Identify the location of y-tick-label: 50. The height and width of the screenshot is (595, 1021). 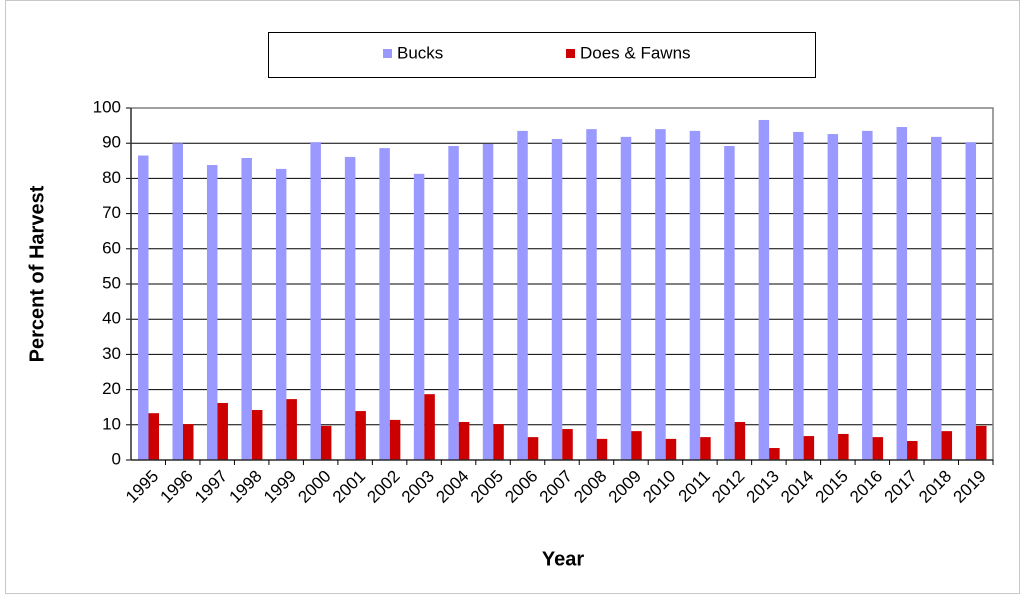
(111, 282).